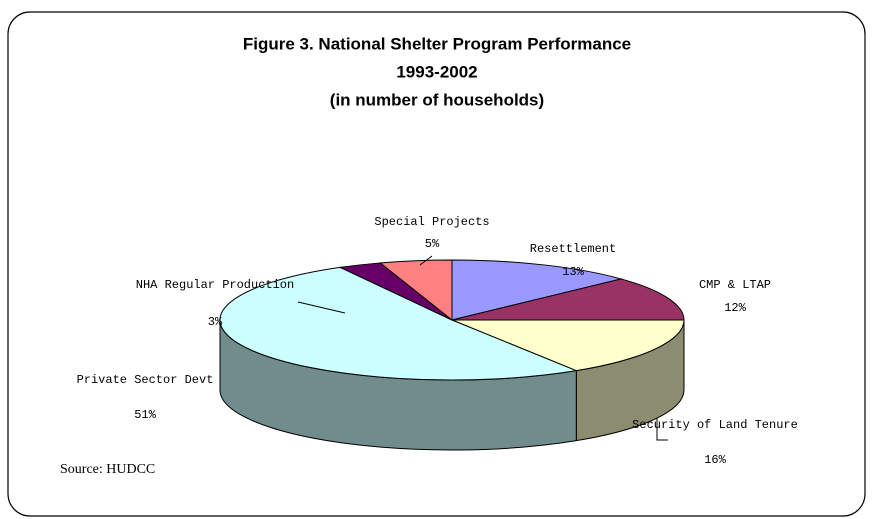 The image size is (874, 519). What do you see at coordinates (735, 285) in the screenshot?
I see `slice-label: CMP & LTAP` at bounding box center [735, 285].